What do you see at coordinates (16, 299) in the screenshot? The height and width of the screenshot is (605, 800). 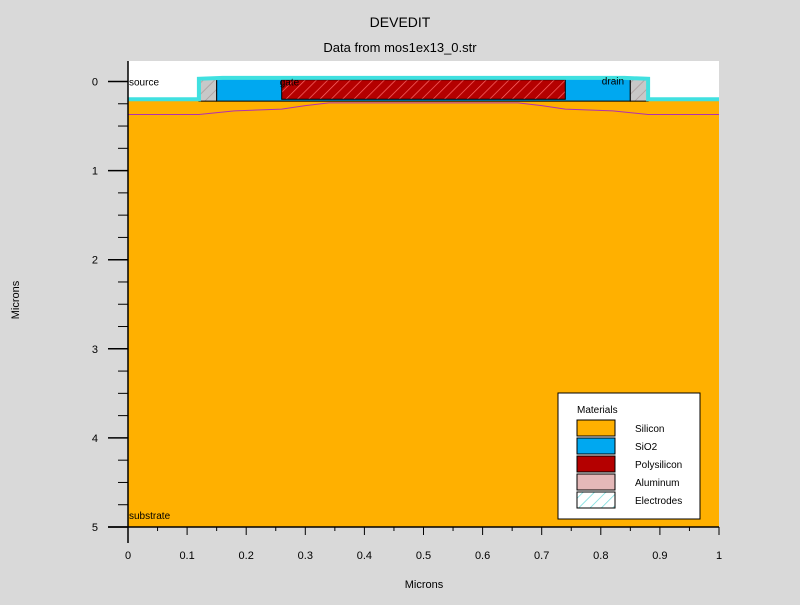 I see `y-axis-label: Microns` at bounding box center [16, 299].